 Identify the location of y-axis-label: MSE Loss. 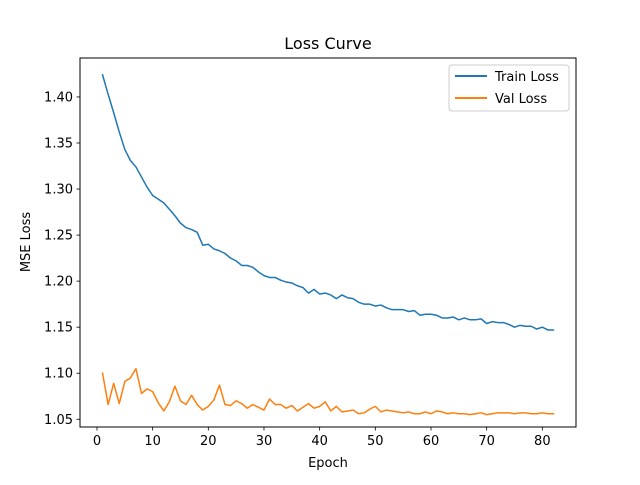
(26, 242).